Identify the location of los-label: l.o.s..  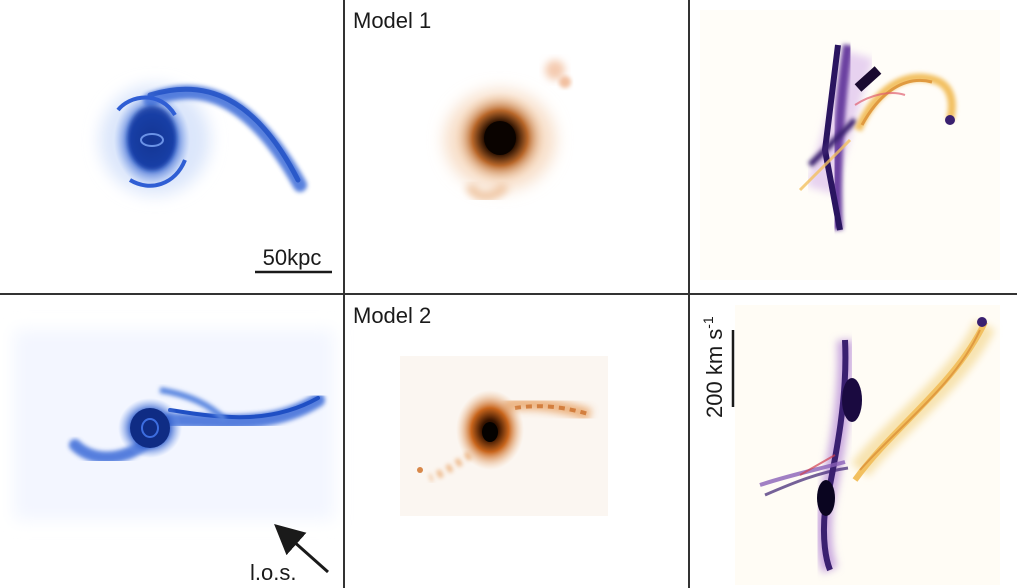
(273, 572).